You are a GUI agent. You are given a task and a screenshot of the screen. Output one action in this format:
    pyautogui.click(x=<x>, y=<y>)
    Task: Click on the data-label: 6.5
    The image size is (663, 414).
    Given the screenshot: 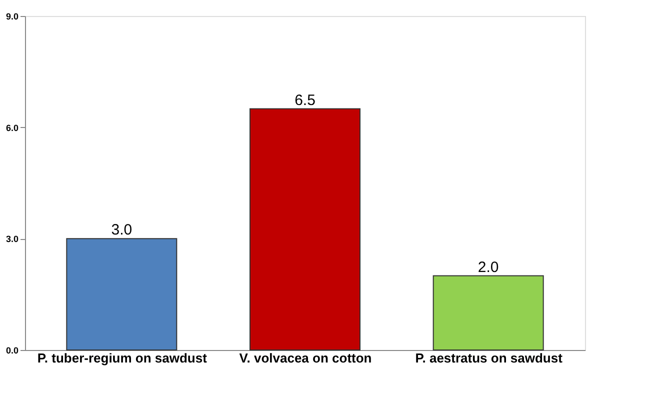 What is the action you would take?
    pyautogui.click(x=305, y=100)
    